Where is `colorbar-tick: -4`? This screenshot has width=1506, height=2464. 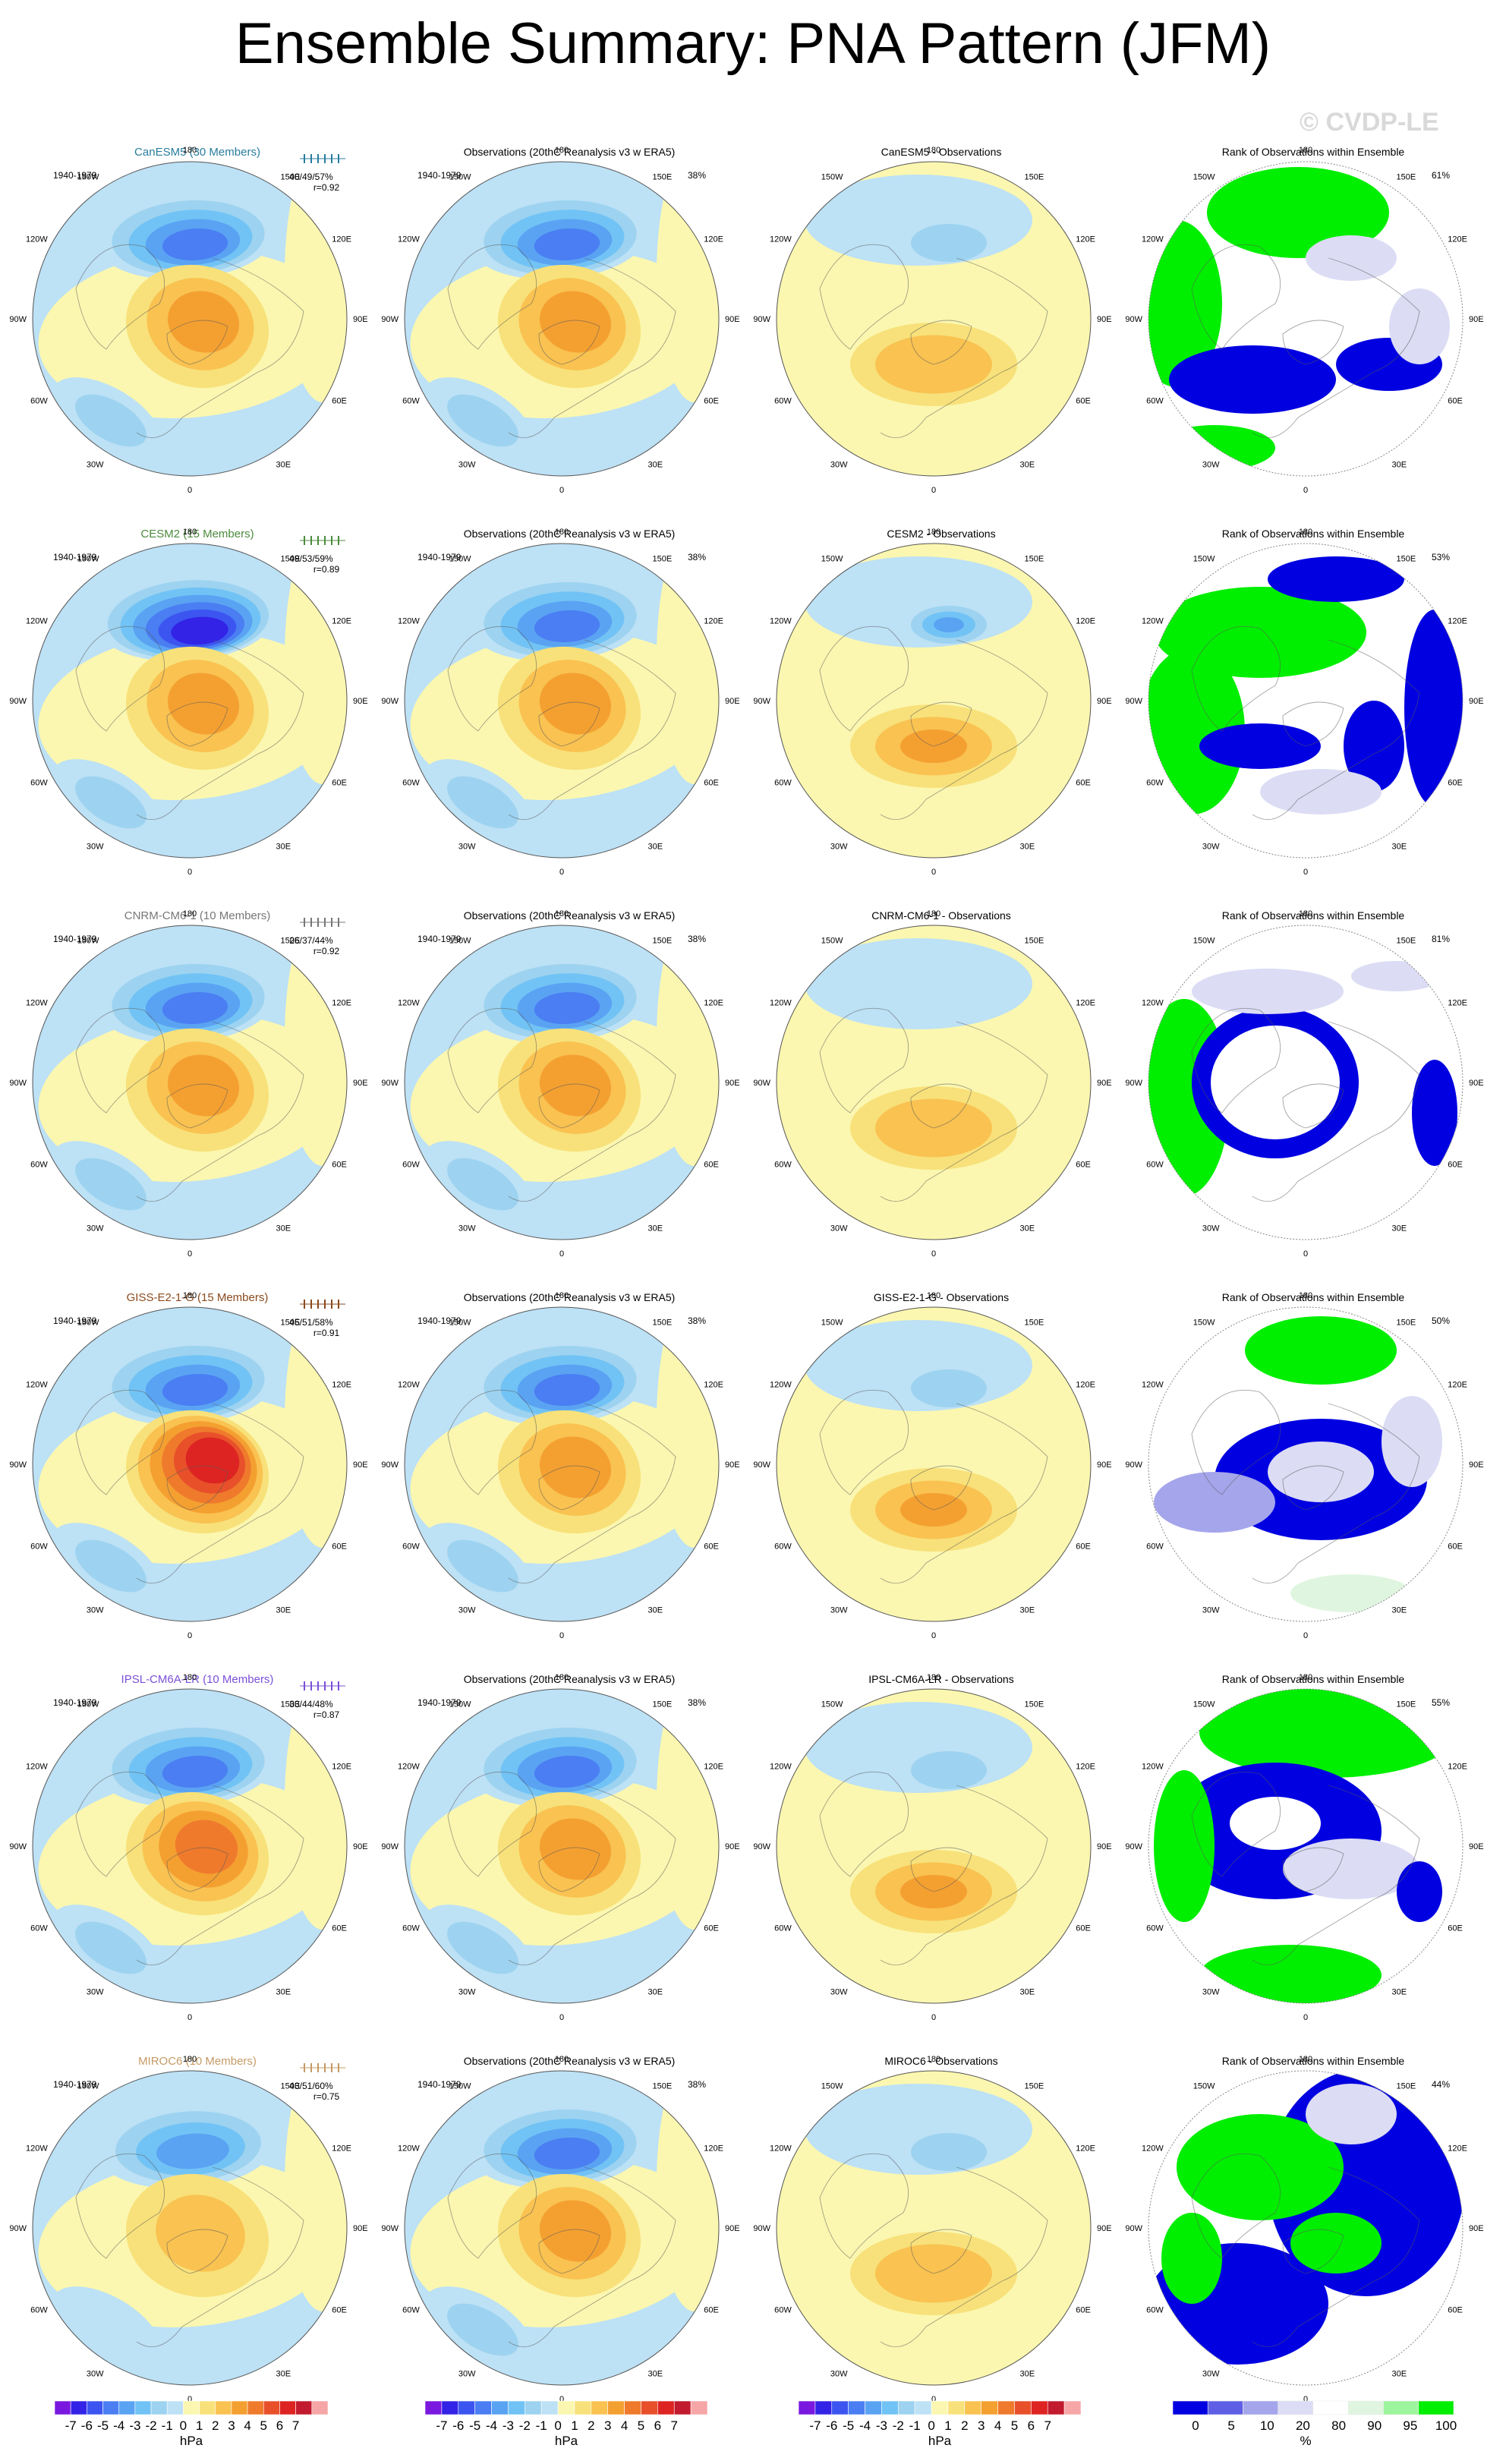 colorbar-tick: -4 is located at coordinates (118, 2425).